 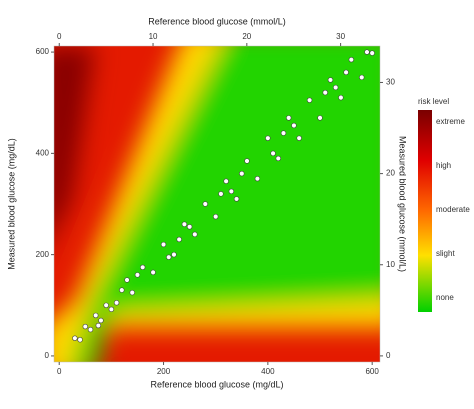 What do you see at coordinates (445, 297) in the screenshot?
I see `legend-label: none` at bounding box center [445, 297].